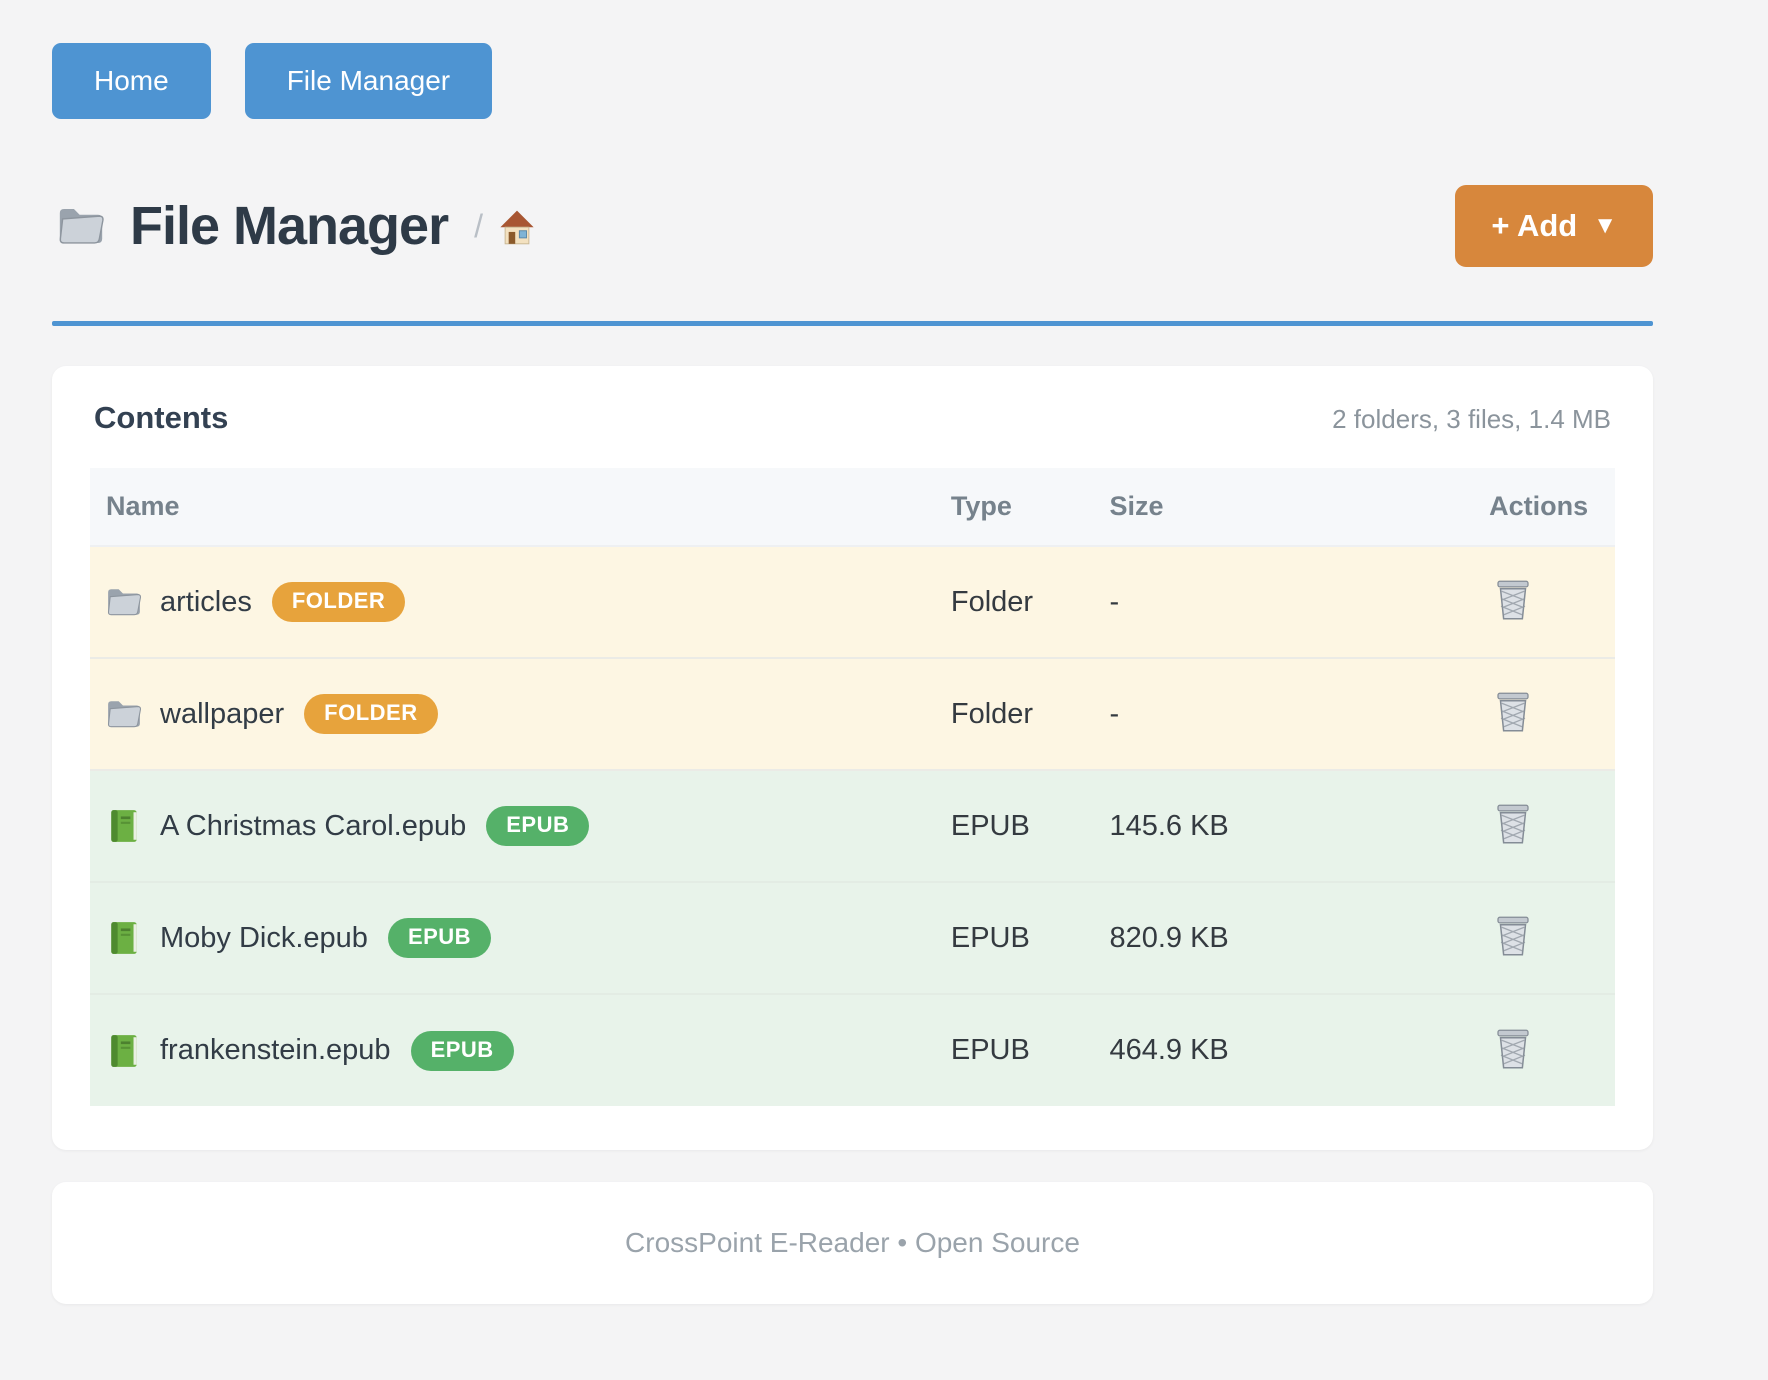  What do you see at coordinates (1534, 225) in the screenshot?
I see `add-button-label: + Add` at bounding box center [1534, 225].